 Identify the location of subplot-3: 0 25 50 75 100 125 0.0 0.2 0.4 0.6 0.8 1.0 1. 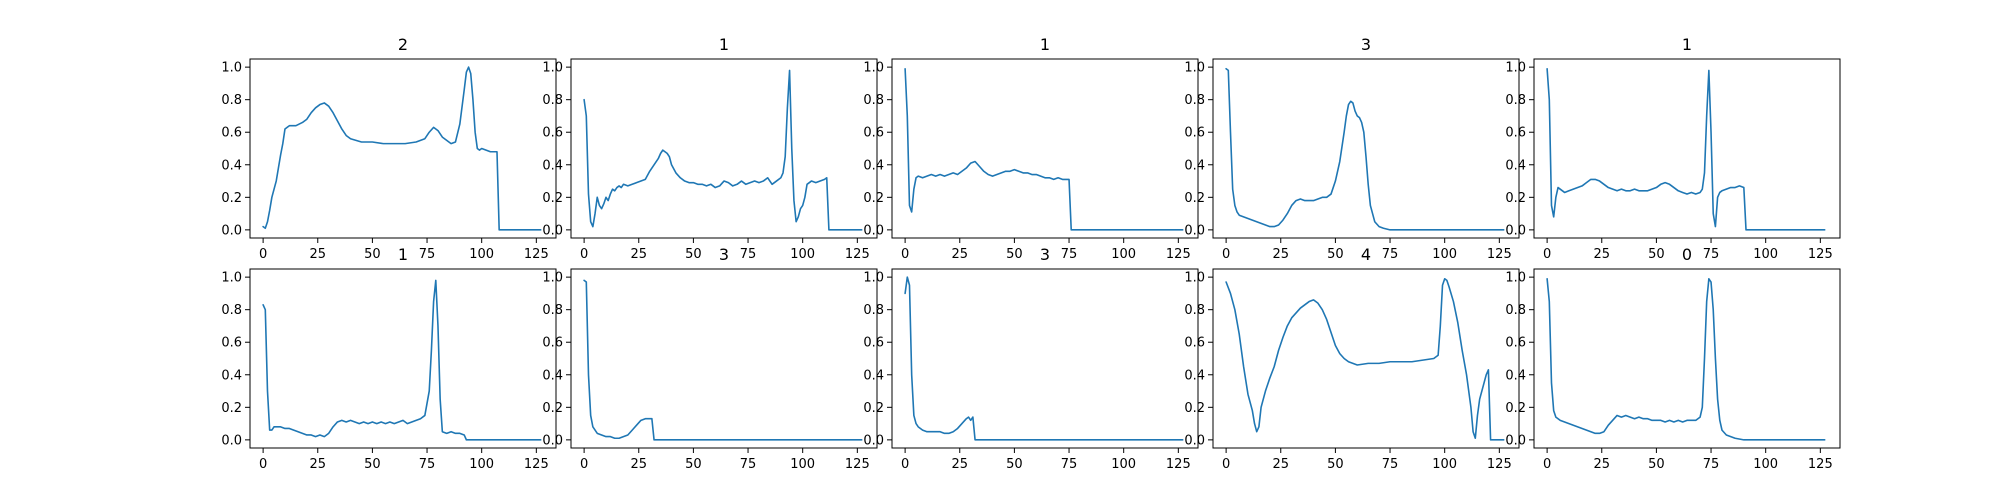
(1031, 148).